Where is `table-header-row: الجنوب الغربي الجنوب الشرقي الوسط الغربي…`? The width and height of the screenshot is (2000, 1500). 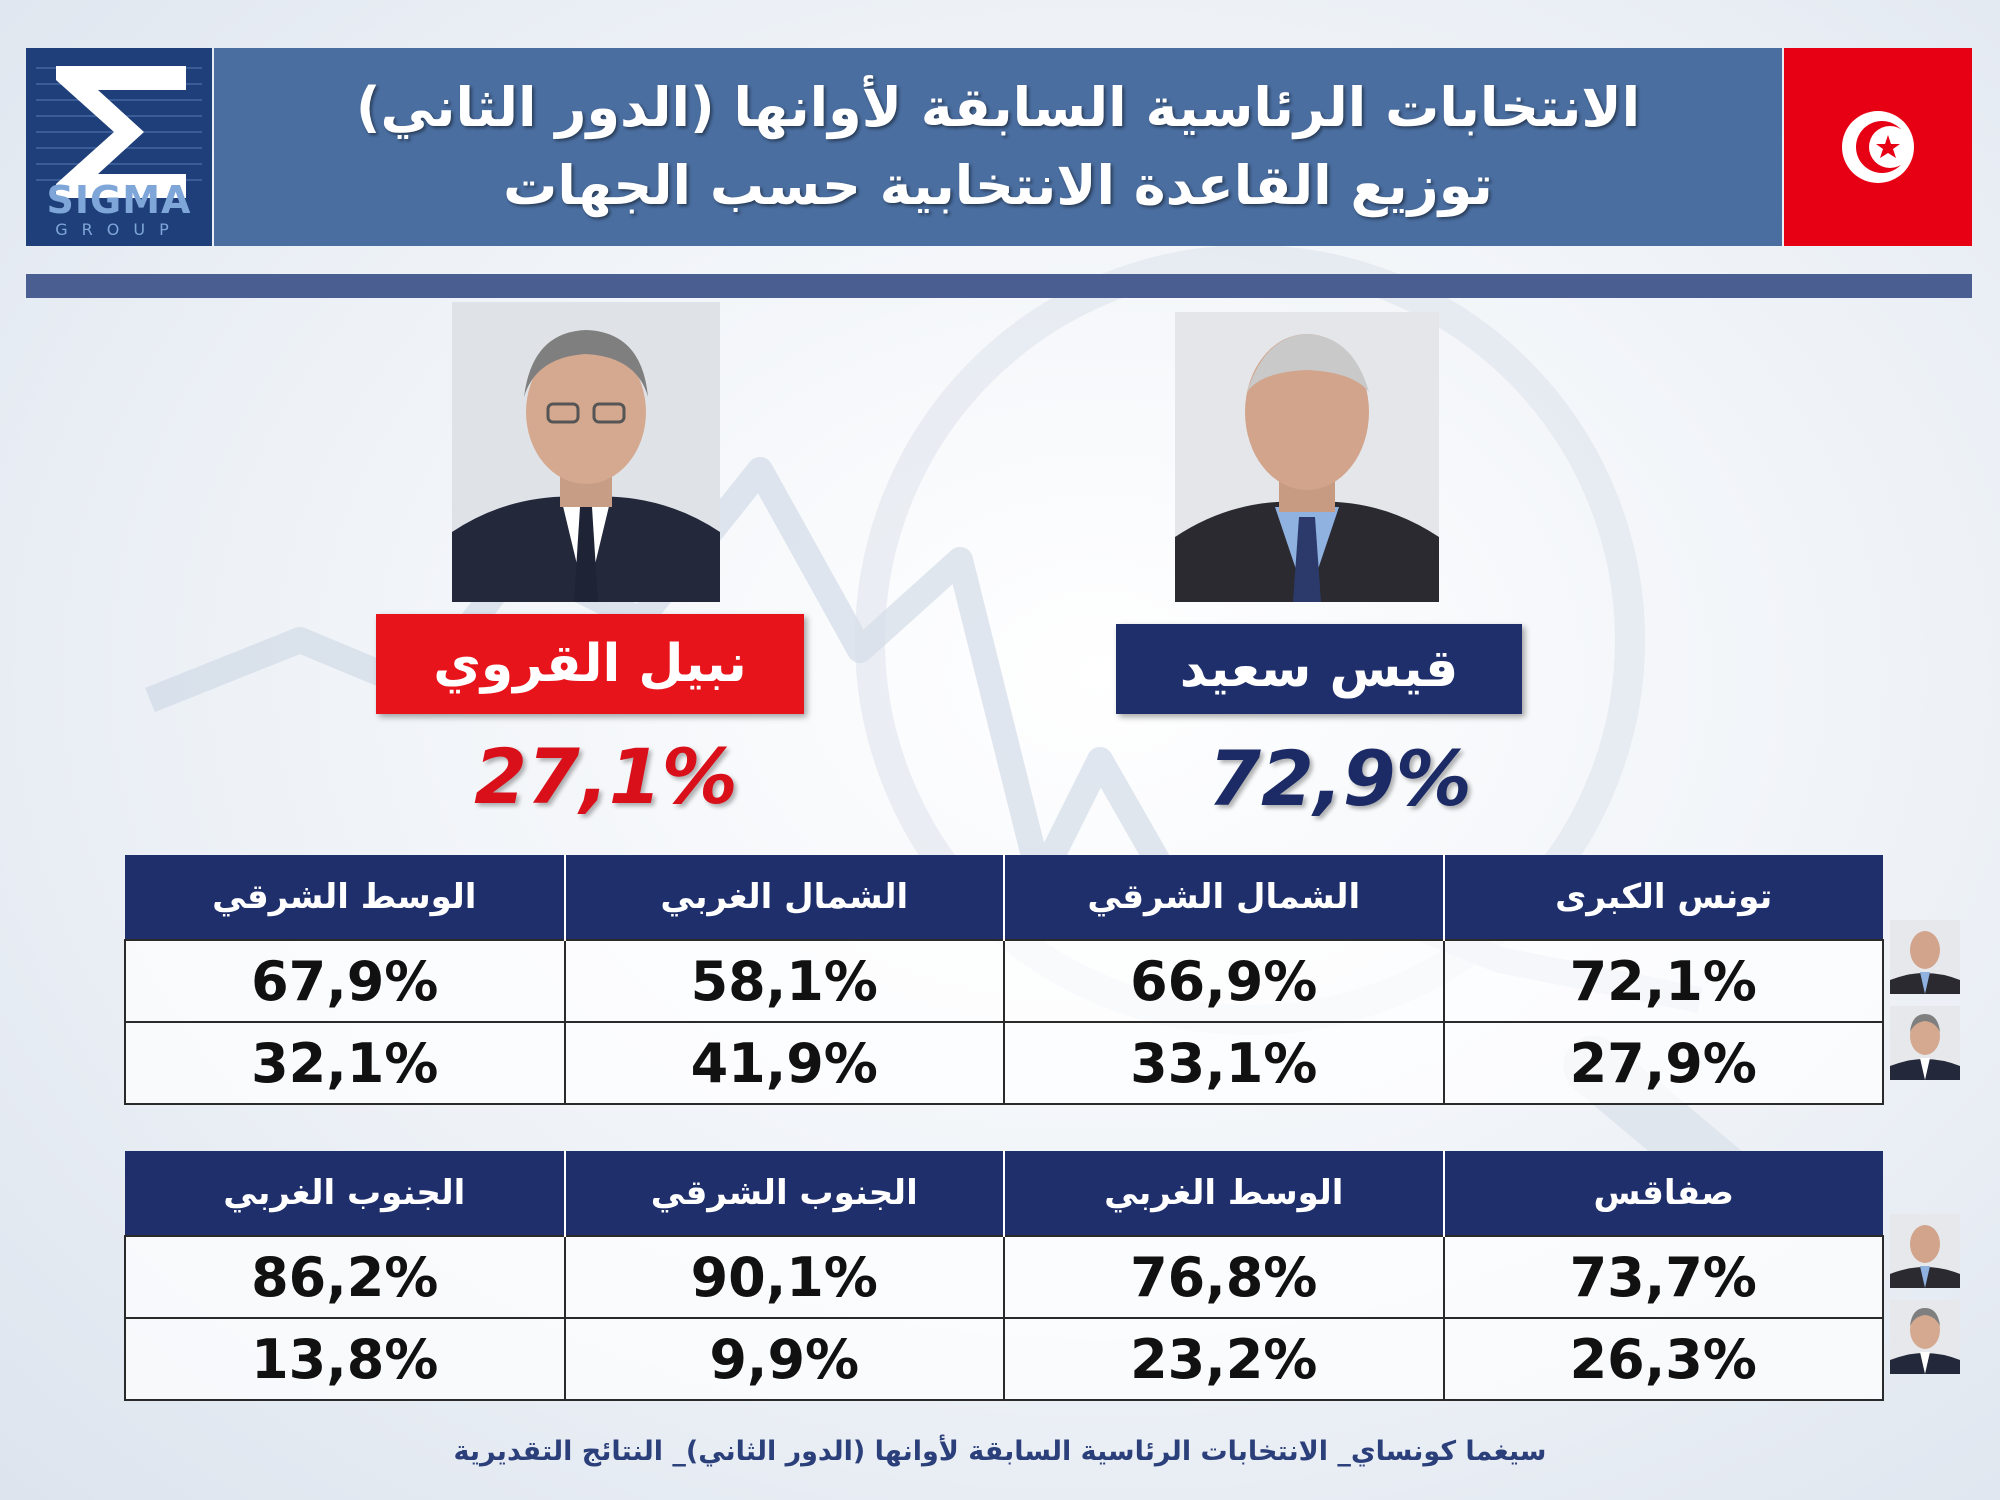 table-header-row: الجنوب الغربي الجنوب الشرقي الوسط الغربي… is located at coordinates (1004, 1193).